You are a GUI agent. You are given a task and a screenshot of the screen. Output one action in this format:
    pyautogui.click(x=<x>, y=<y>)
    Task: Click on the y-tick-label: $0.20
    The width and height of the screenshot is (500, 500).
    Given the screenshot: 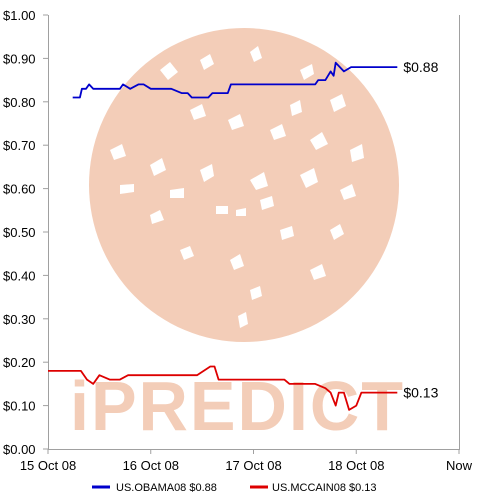 What is the action you would take?
    pyautogui.click(x=19, y=362)
    